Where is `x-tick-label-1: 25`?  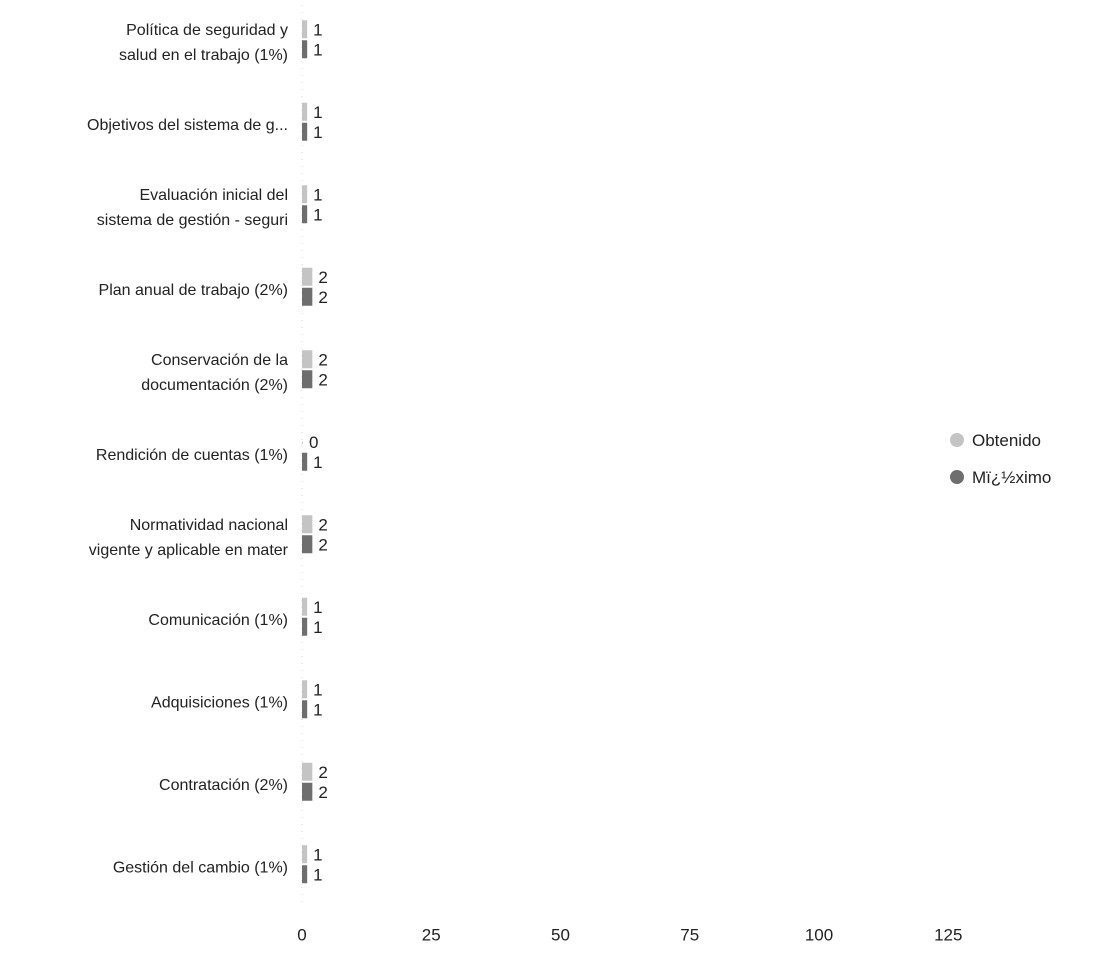 x-tick-label-1: 25 is located at coordinates (431, 935).